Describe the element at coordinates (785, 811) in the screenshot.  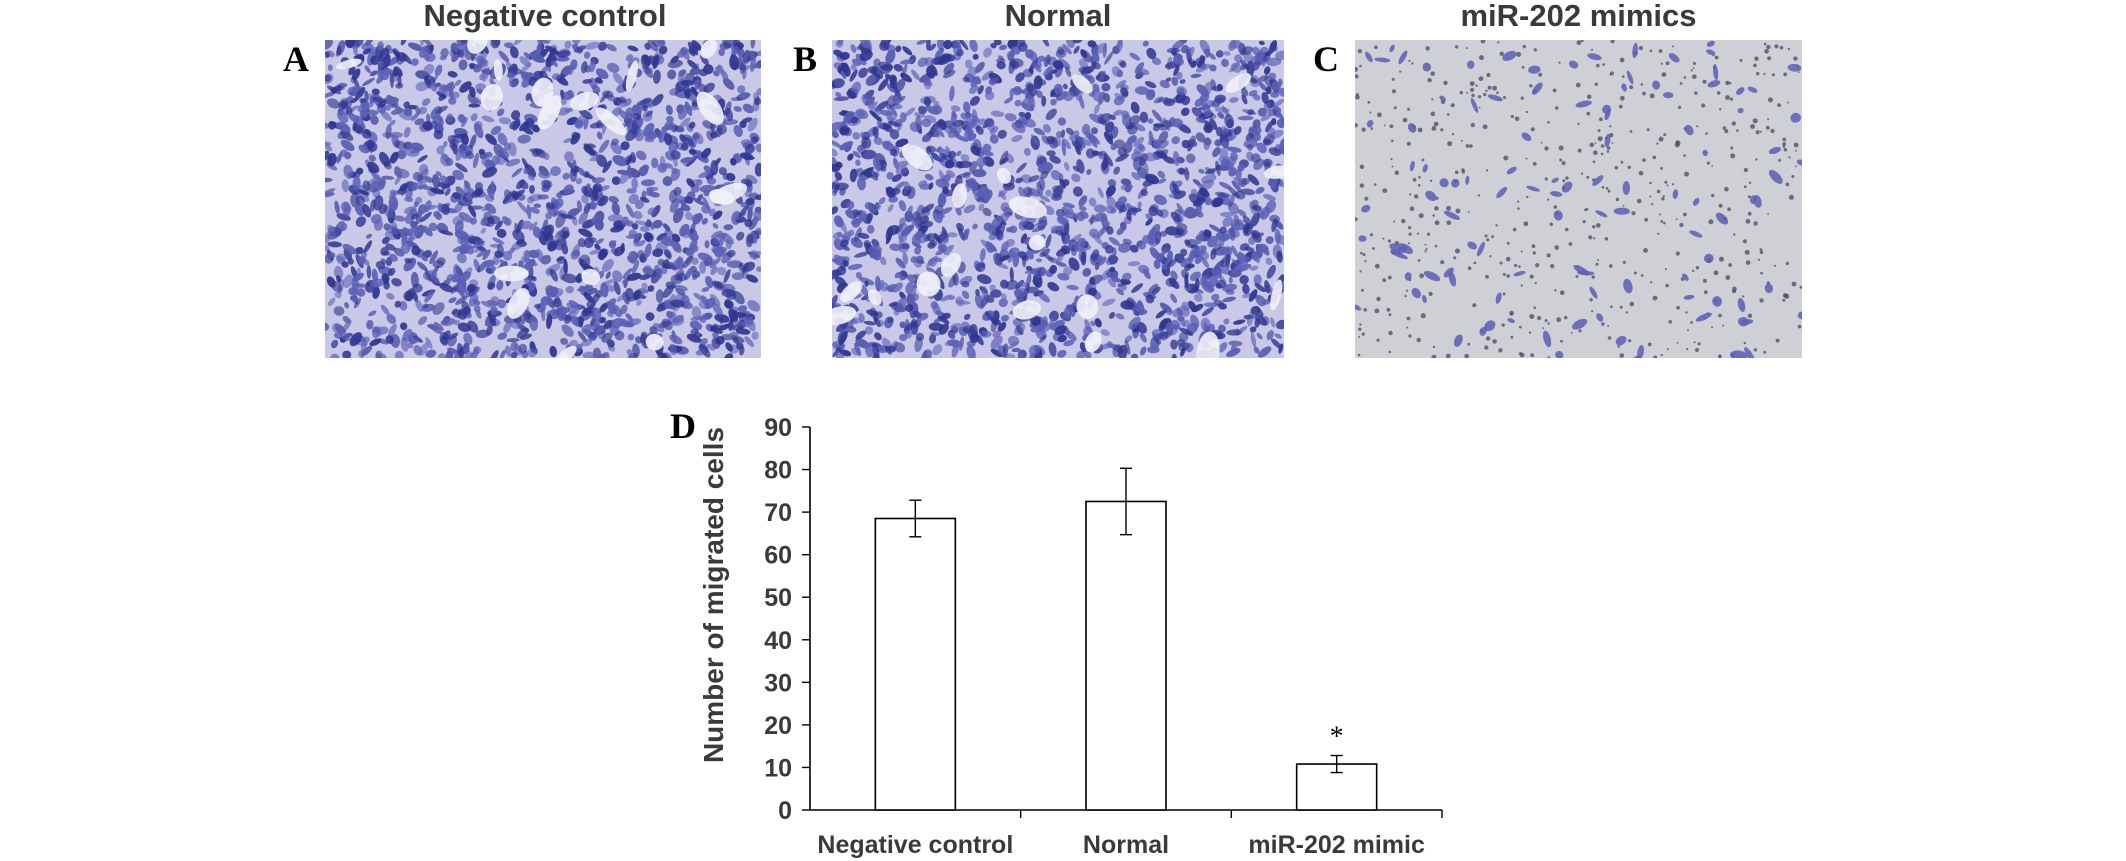
I see `y-tick-label: 0` at that location.